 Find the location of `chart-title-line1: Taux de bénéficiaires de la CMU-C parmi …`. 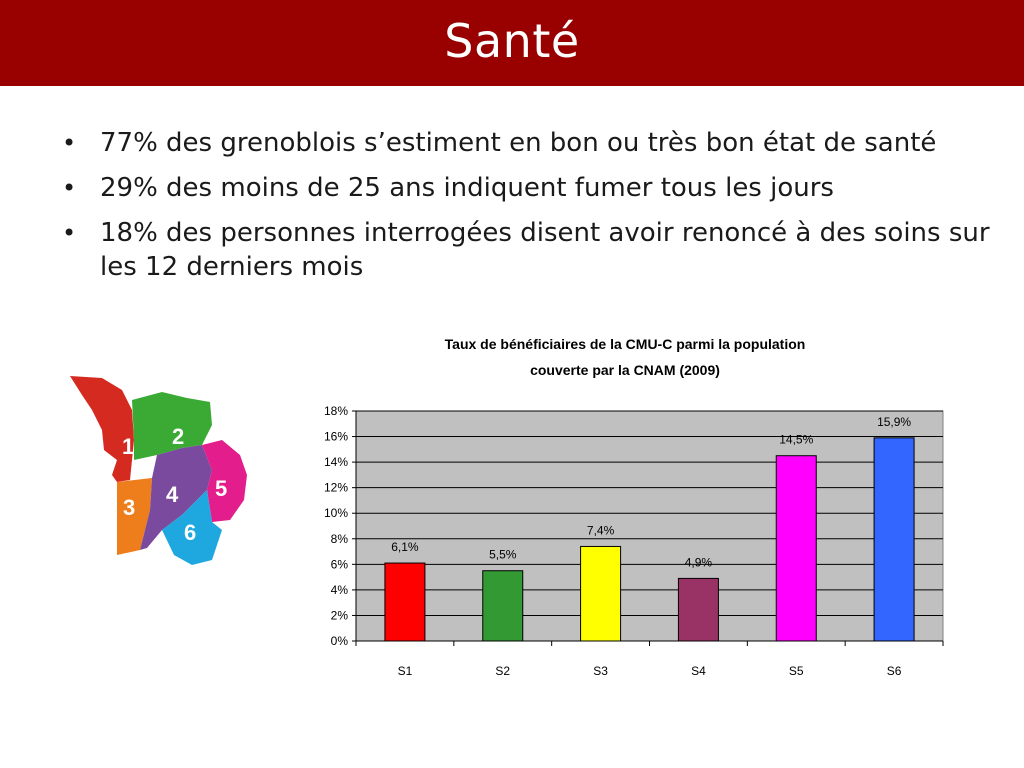

chart-title-line1: Taux de bénéficiaires de la CMU-C parmi … is located at coordinates (625, 344).